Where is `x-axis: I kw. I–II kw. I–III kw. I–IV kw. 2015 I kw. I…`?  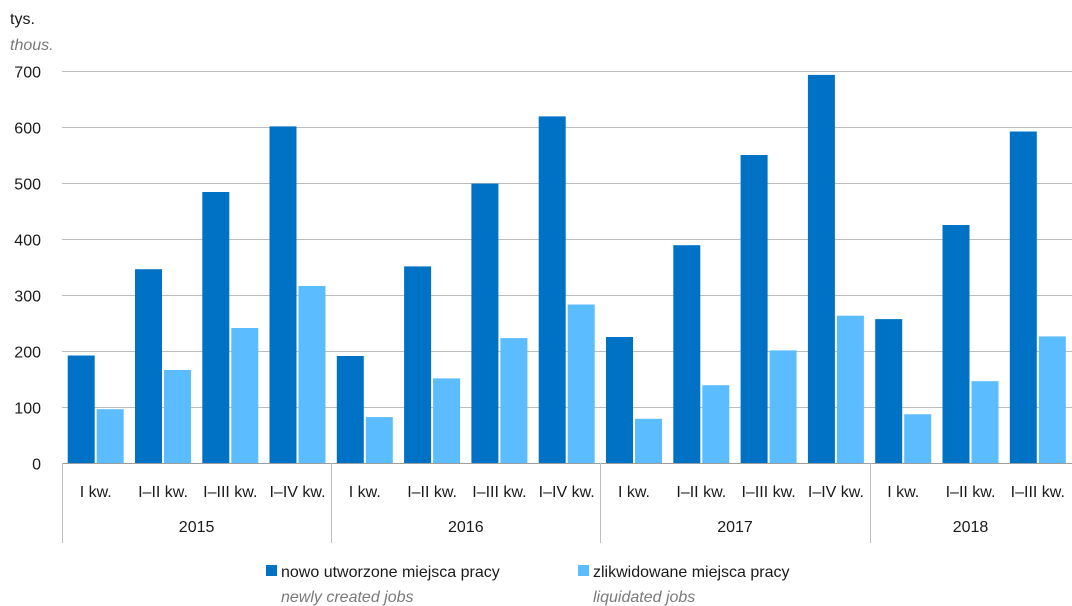
x-axis: I kw. I–II kw. I–III kw. I–IV kw. 2015 I kw. I… is located at coordinates (567, 503).